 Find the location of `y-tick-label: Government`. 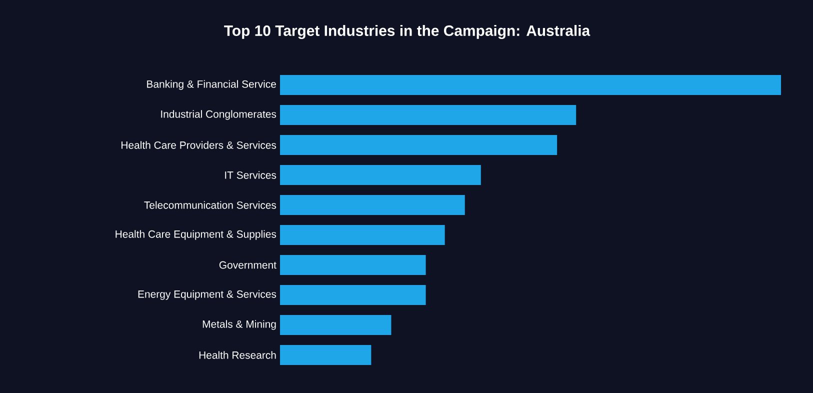

y-tick-label: Government is located at coordinates (247, 265).